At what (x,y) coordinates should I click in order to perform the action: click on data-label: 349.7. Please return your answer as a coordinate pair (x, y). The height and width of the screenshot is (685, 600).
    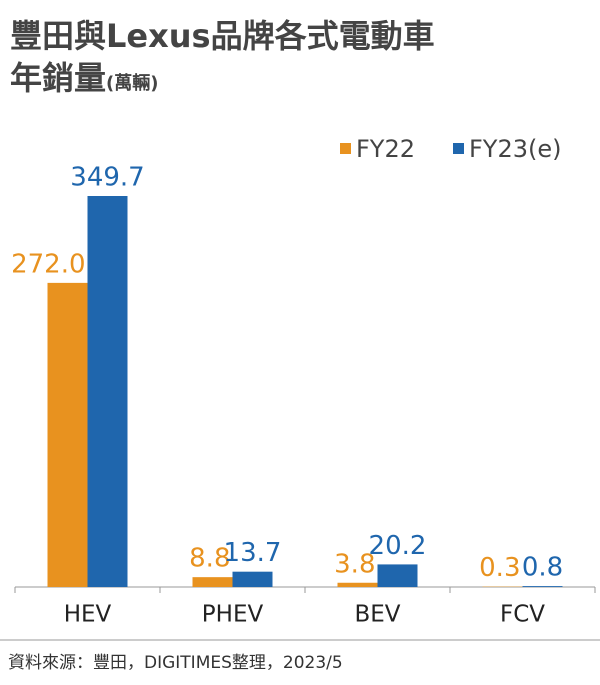
    Looking at the image, I should click on (107, 178).